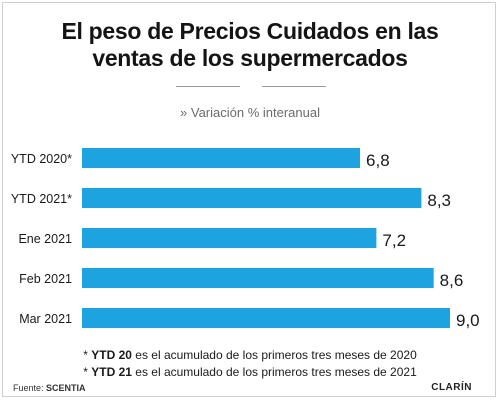 This screenshot has height=401, width=500. I want to click on data-label: 9,0, so click(468, 320).